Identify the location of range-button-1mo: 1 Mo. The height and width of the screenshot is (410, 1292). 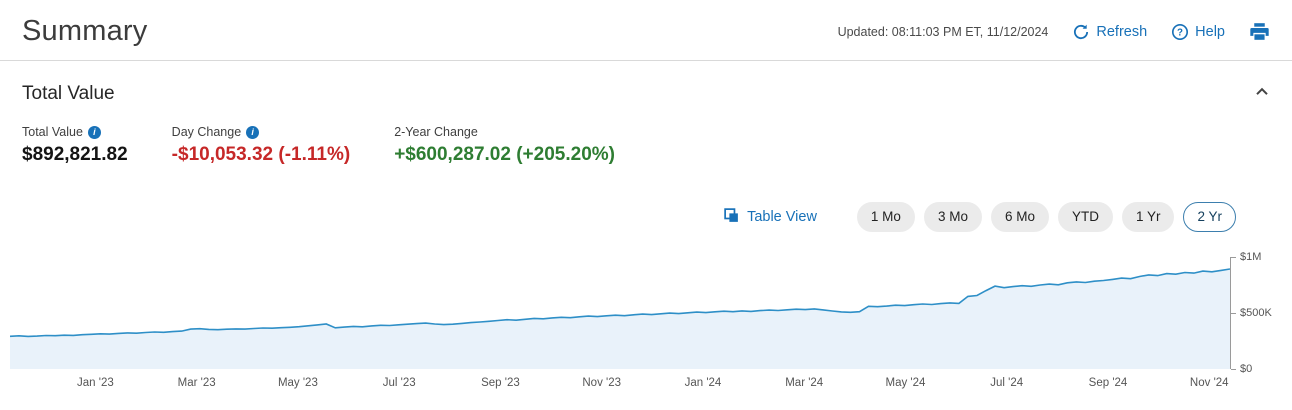
(885, 217).